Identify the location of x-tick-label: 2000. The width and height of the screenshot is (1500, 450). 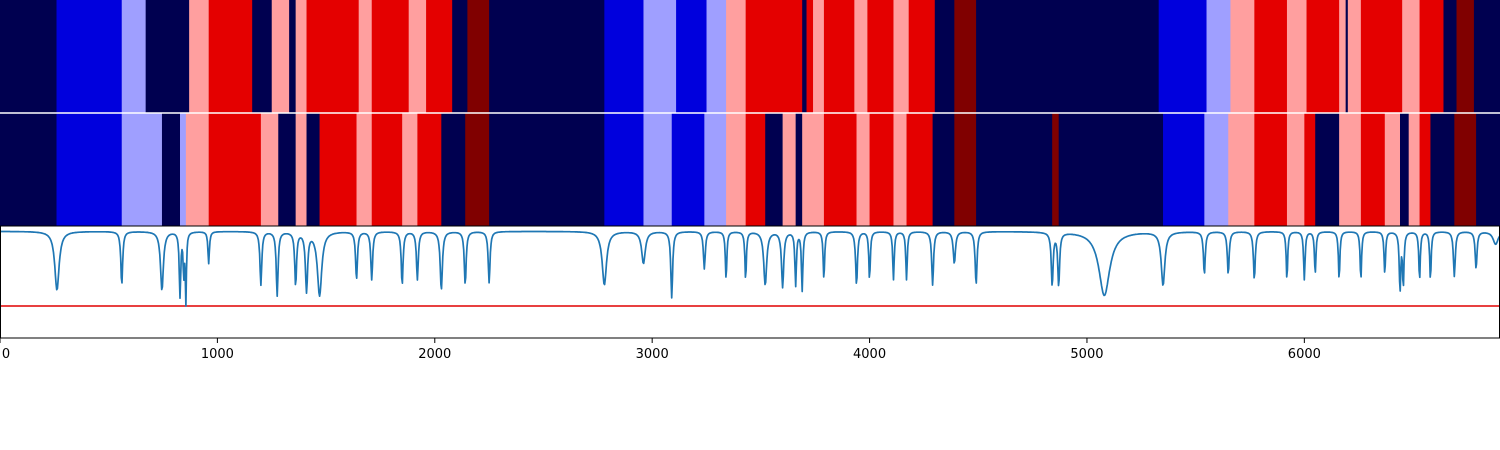
(434, 354).